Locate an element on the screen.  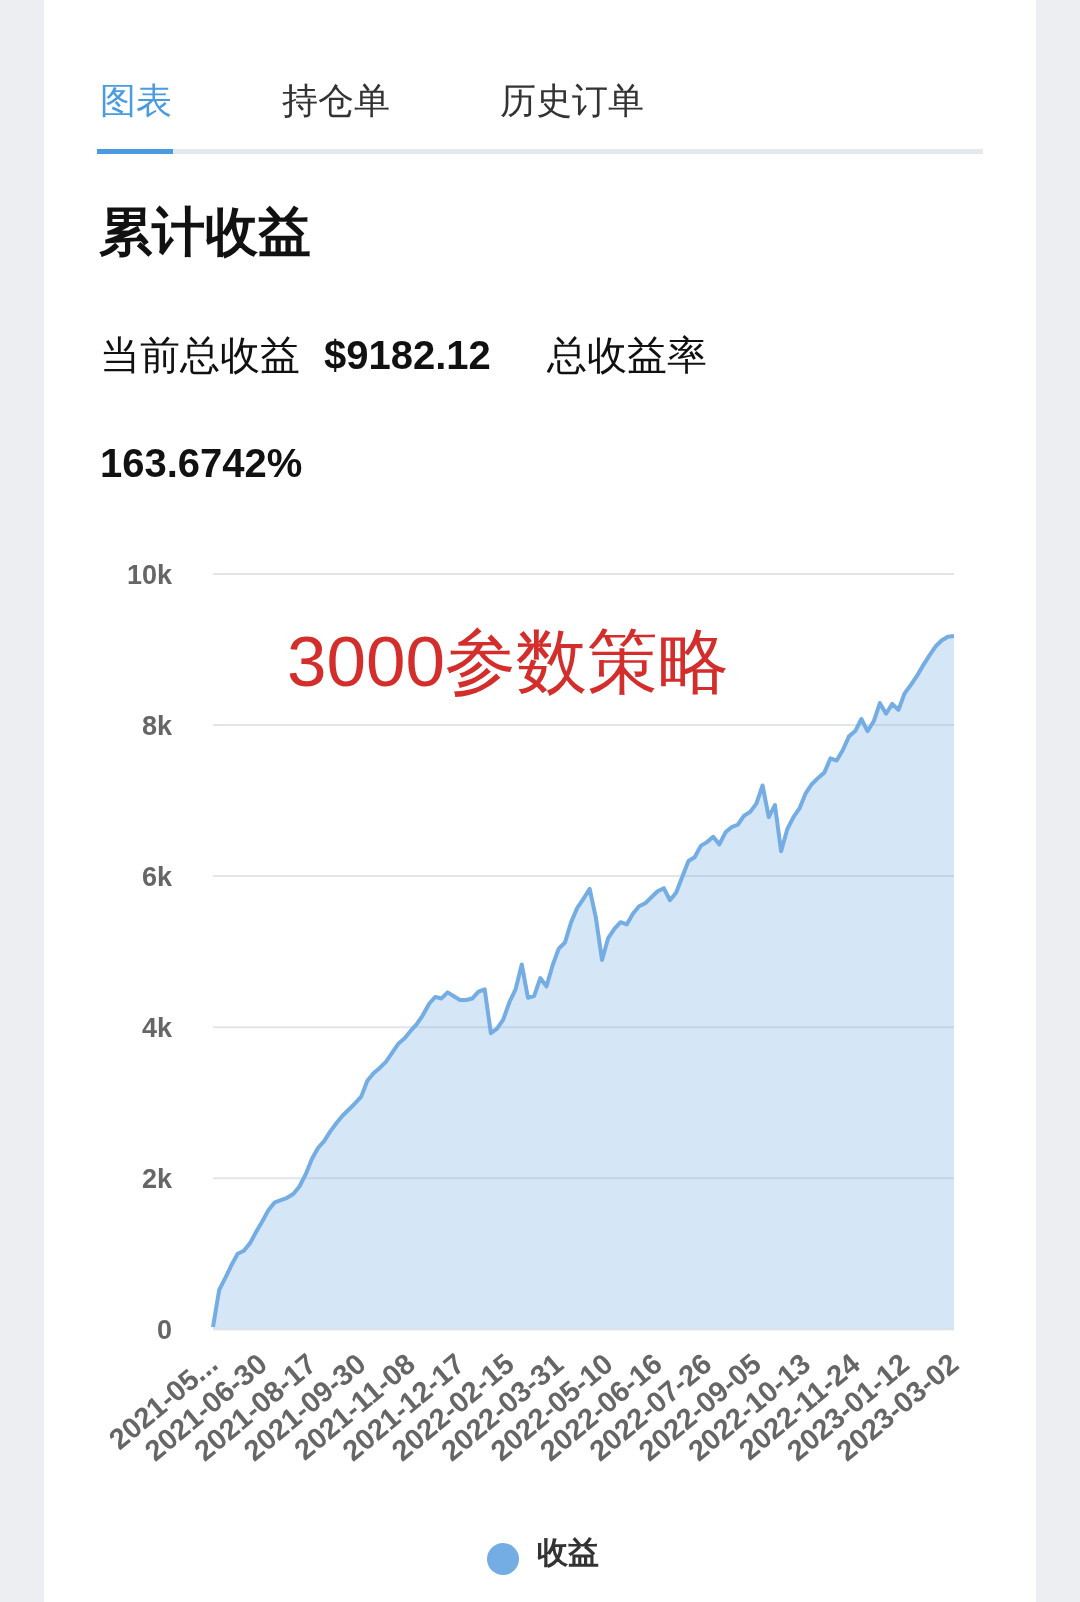
y-tick-label: 4k is located at coordinates (157, 1027).